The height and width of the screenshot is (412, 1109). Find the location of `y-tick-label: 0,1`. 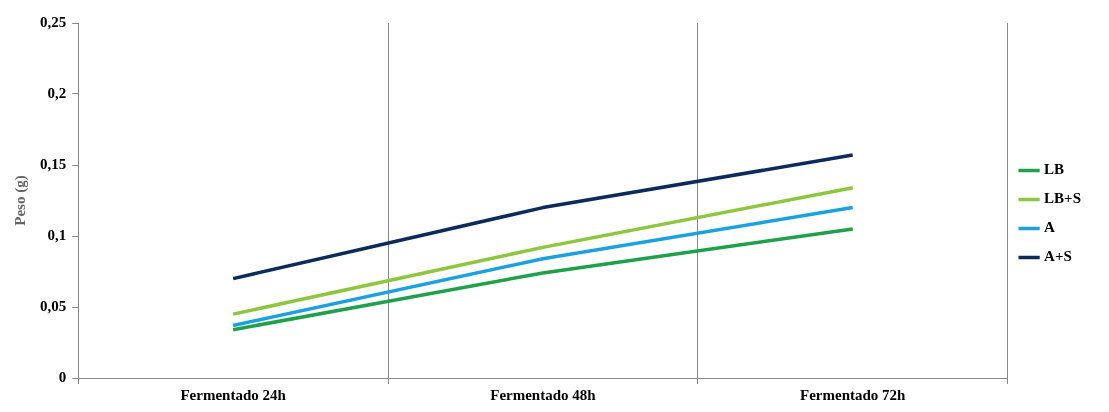

y-tick-label: 0,1 is located at coordinates (57, 234).